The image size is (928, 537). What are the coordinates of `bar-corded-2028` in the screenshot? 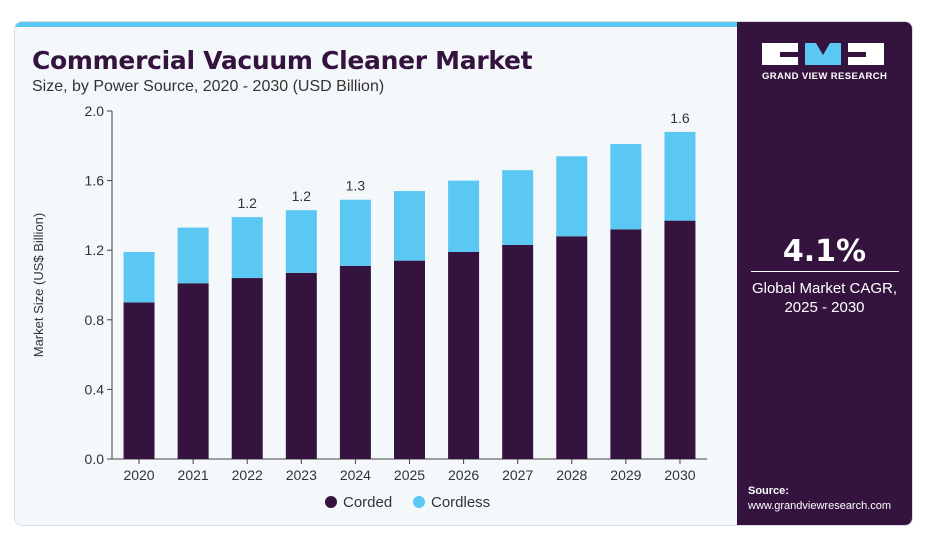 It's located at (572, 347).